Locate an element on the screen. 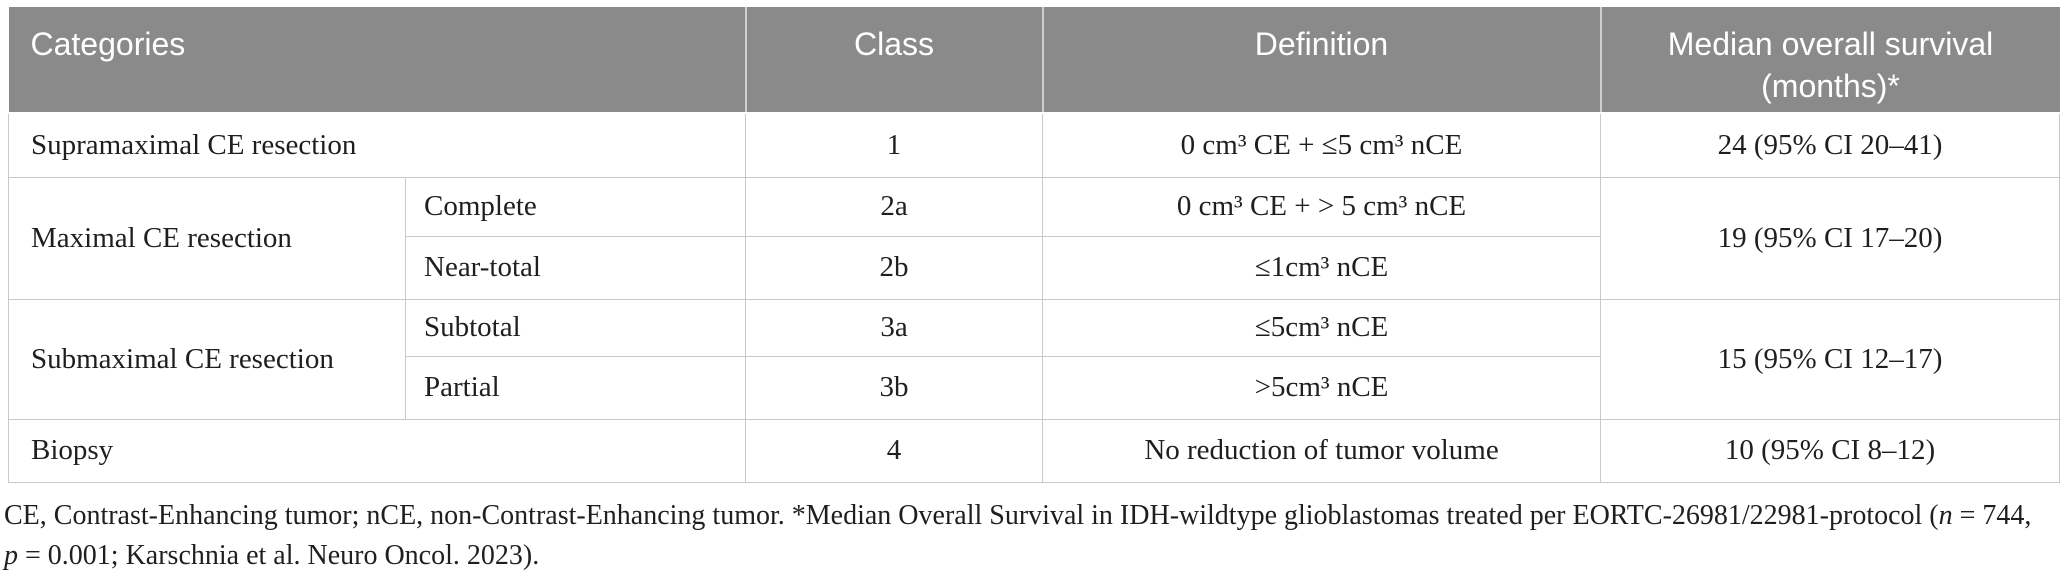 This screenshot has width=2067, height=575. cell-biopsy-category: Biopsy is located at coordinates (377, 450).